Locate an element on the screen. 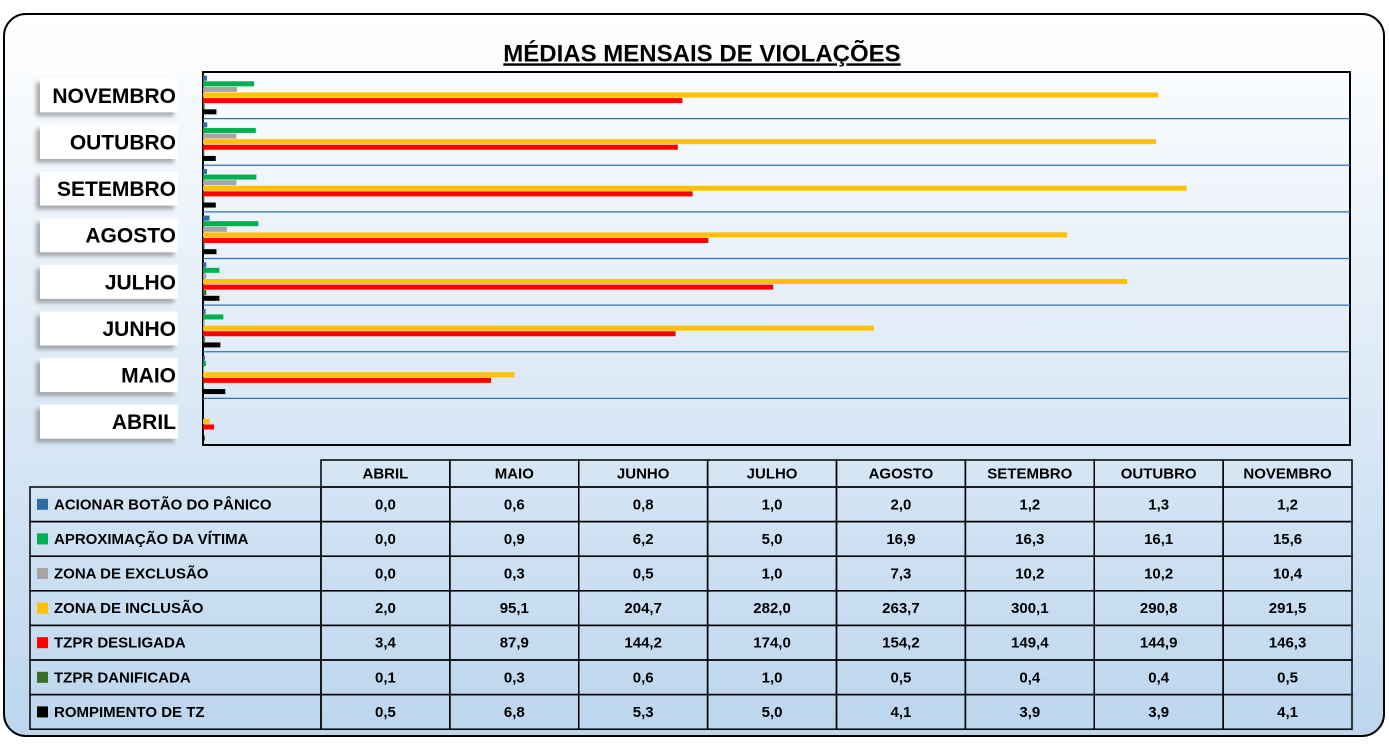 The width and height of the screenshot is (1389, 745). table-header: JULHO is located at coordinates (772, 473).